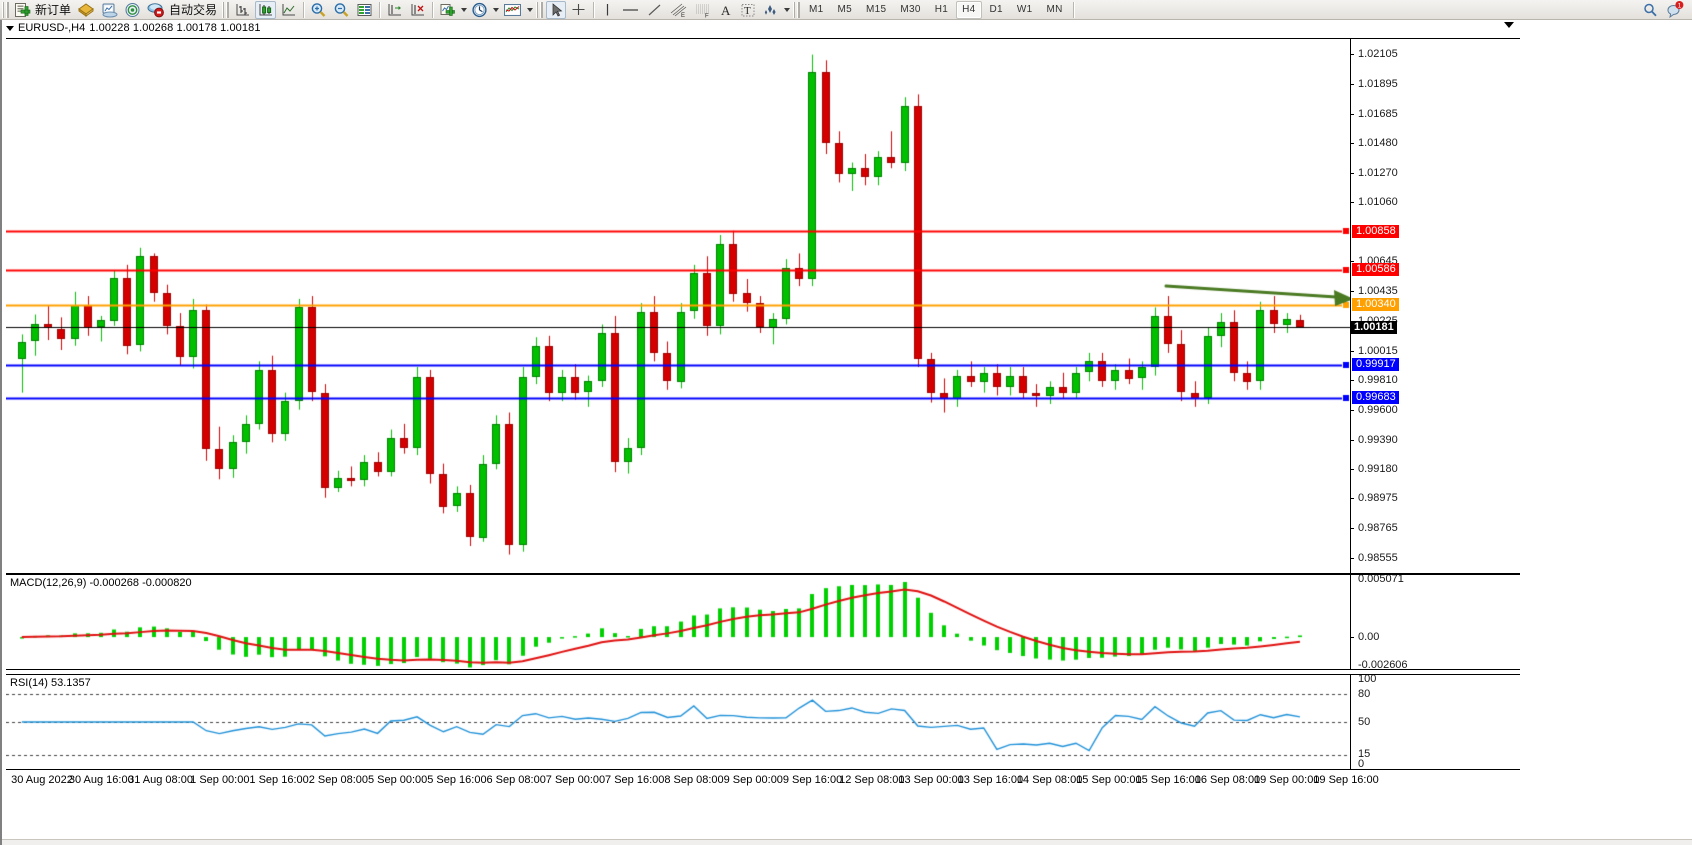  What do you see at coordinates (707, 15) in the screenshot?
I see `svg-text: F` at bounding box center [707, 15].